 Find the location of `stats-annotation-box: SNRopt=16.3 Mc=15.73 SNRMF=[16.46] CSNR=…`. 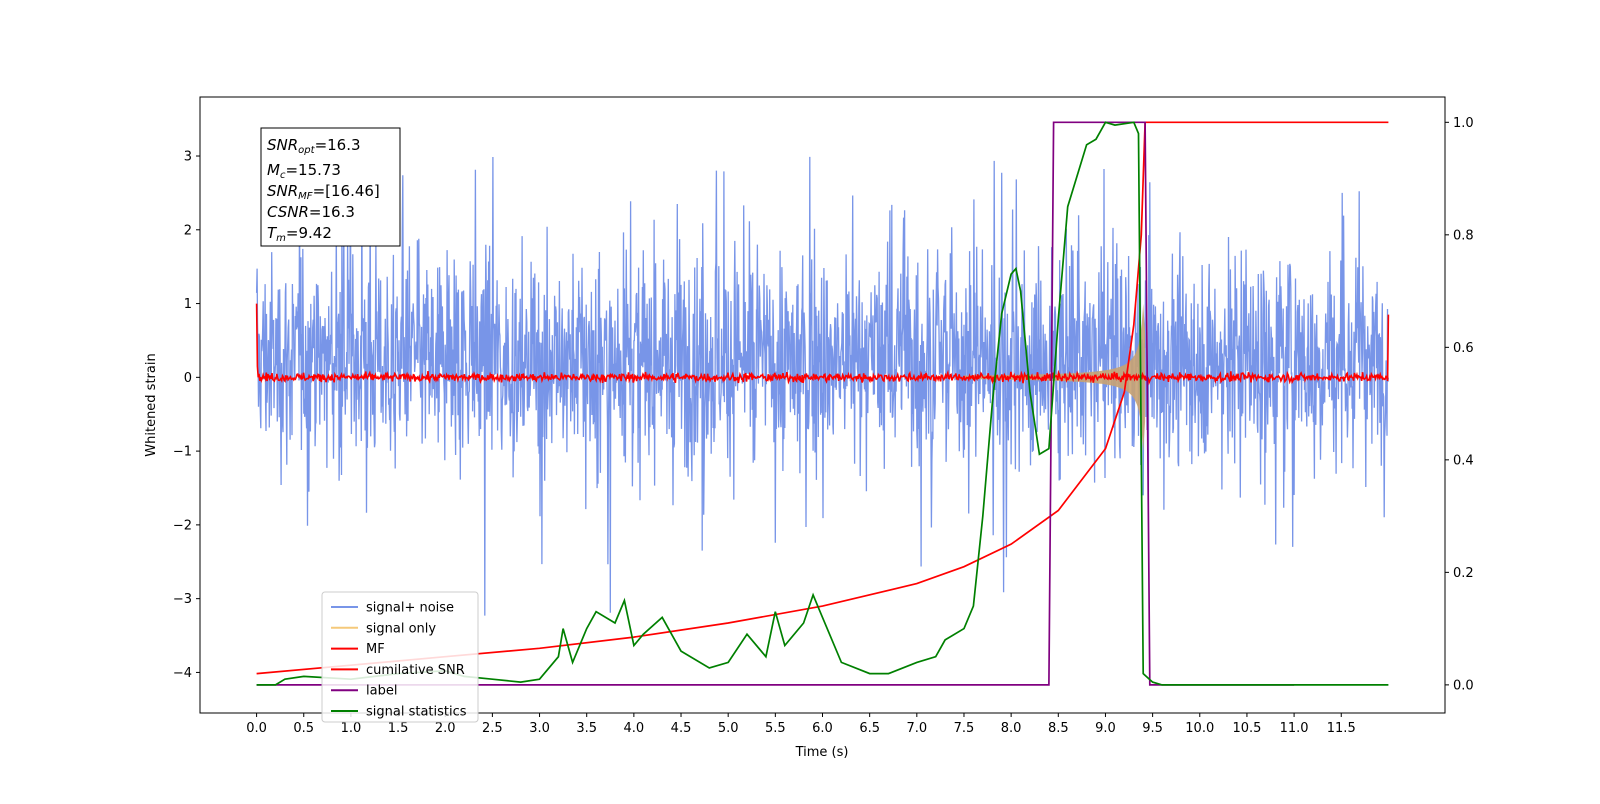

stats-annotation-box: SNRopt=16.3 Mc=15.73 SNRMF=[16.46] CSNR=… is located at coordinates (330, 187).